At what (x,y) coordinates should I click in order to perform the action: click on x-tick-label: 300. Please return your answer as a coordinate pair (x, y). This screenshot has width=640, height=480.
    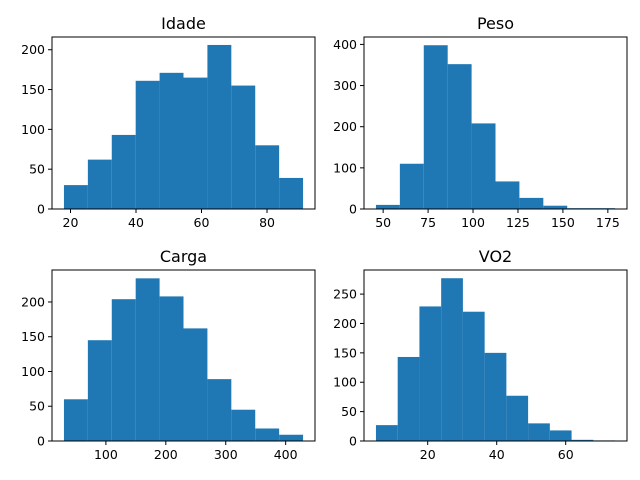
    Looking at the image, I should click on (226, 454).